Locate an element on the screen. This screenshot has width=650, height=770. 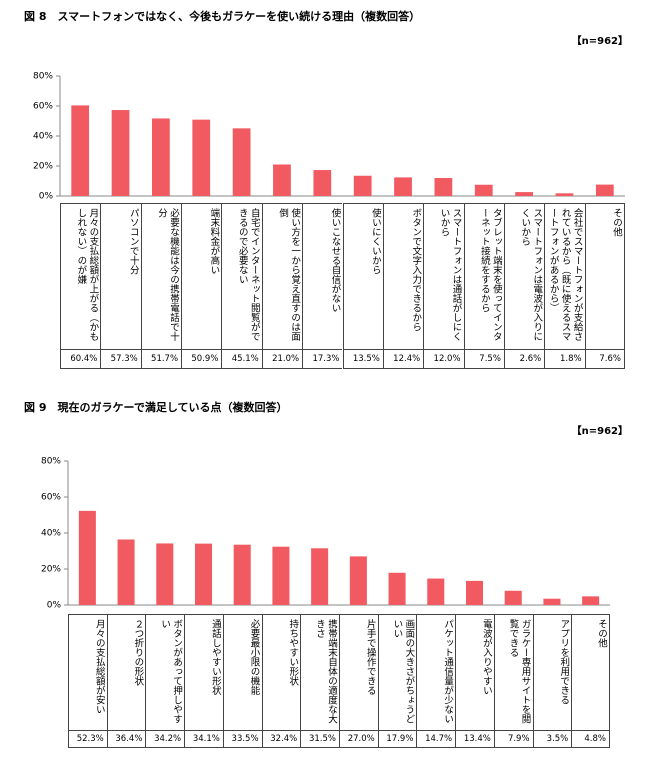
category-label: パケット通信量が少ない is located at coordinates (436, 672).